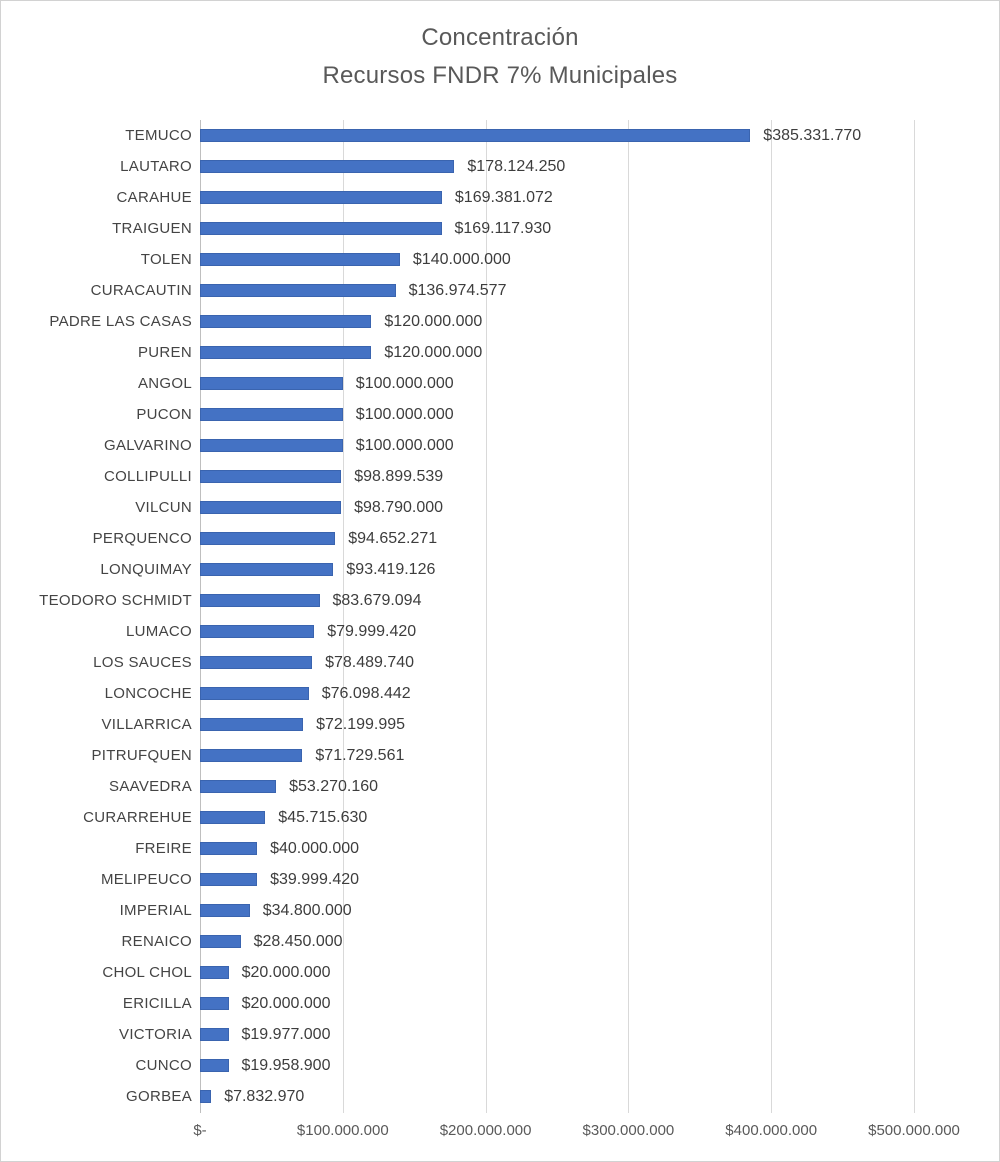 The height and width of the screenshot is (1162, 1000). I want to click on category-label: LOS SAUCES, so click(142, 662).